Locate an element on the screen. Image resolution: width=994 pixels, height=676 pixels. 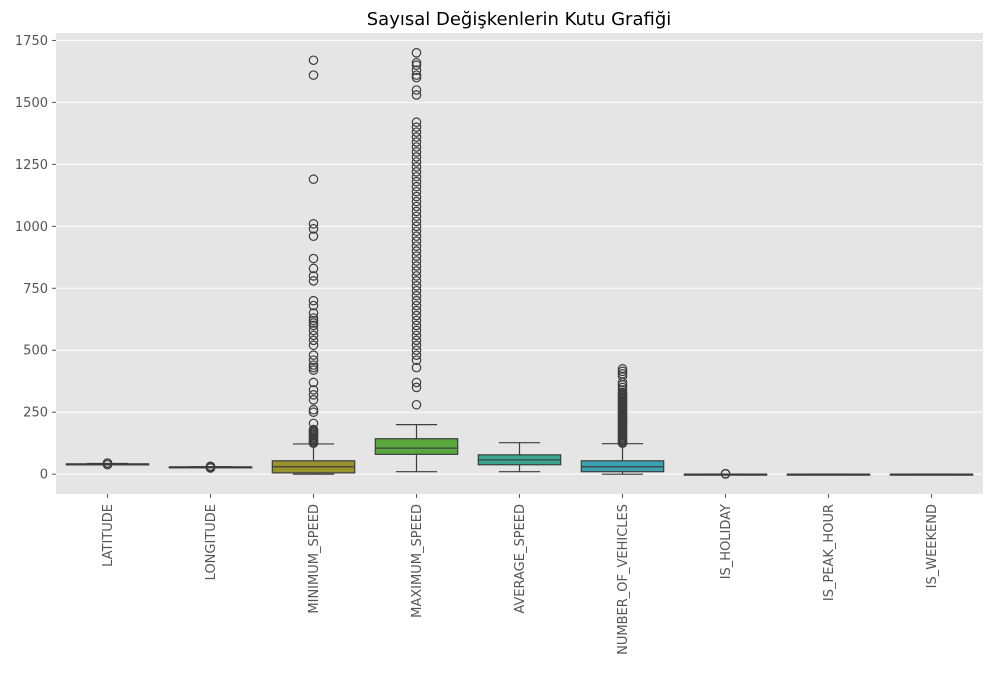
y-tick-label: 0 is located at coordinates (44, 475).